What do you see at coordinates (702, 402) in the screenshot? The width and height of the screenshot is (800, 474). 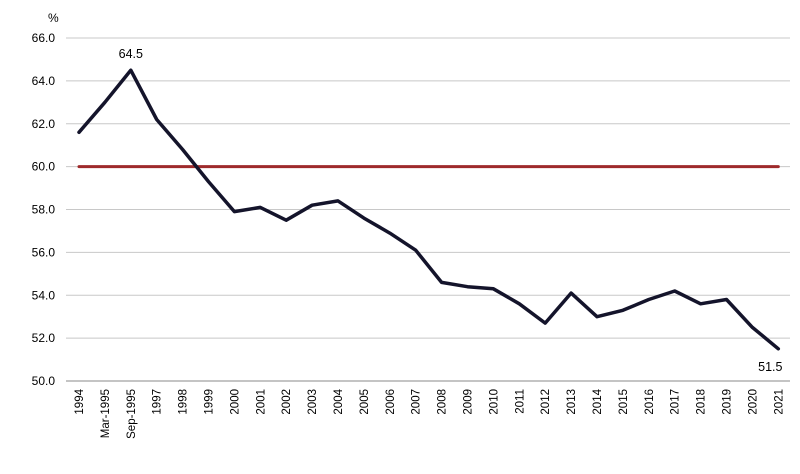 I see `x-tick-label: 2018` at bounding box center [702, 402].